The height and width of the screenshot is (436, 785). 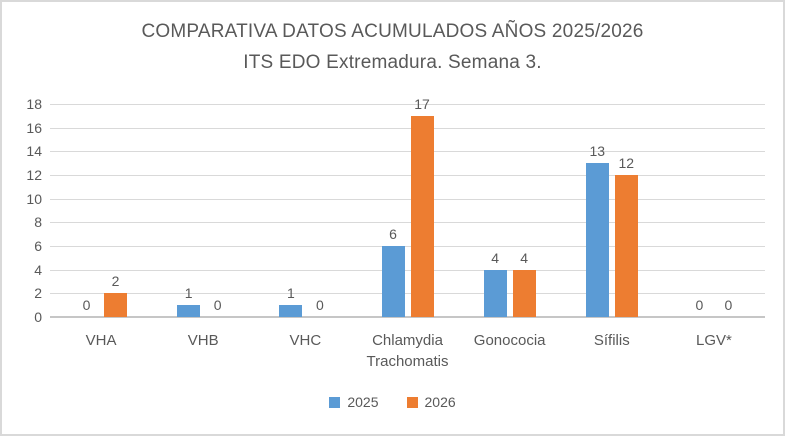 What do you see at coordinates (392, 62) in the screenshot?
I see `chart-title-line-2: ITS EDO Extremadura. Semana 3.` at bounding box center [392, 62].